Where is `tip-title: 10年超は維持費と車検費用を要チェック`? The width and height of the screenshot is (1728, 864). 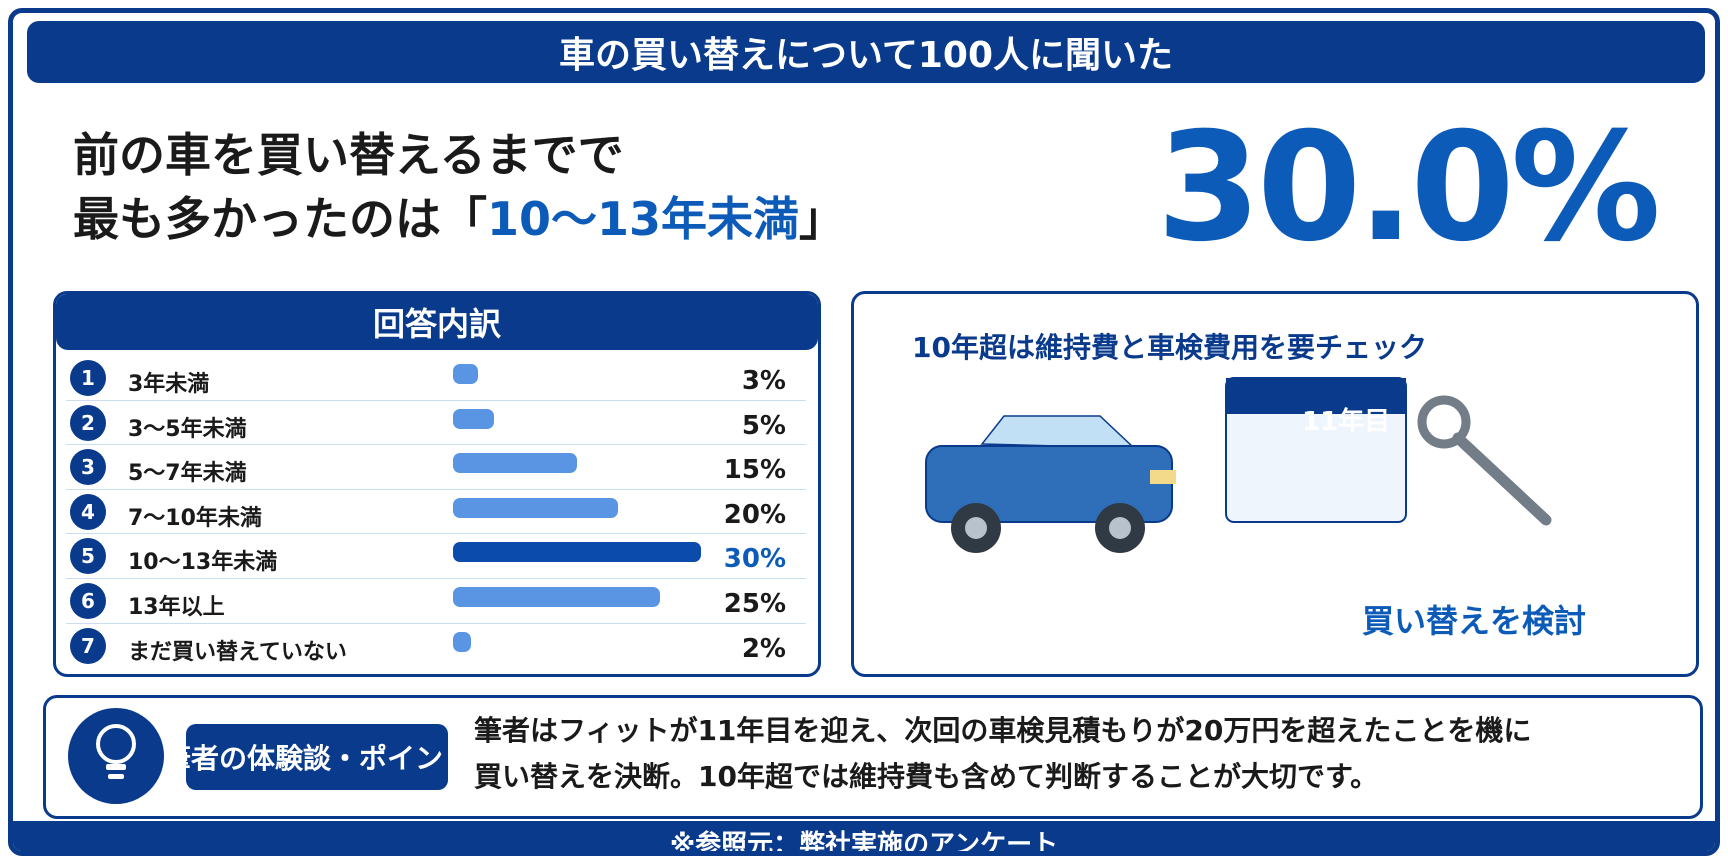
tip-title: 10年超は維持費と車検費用を要チェック is located at coordinates (1169, 347).